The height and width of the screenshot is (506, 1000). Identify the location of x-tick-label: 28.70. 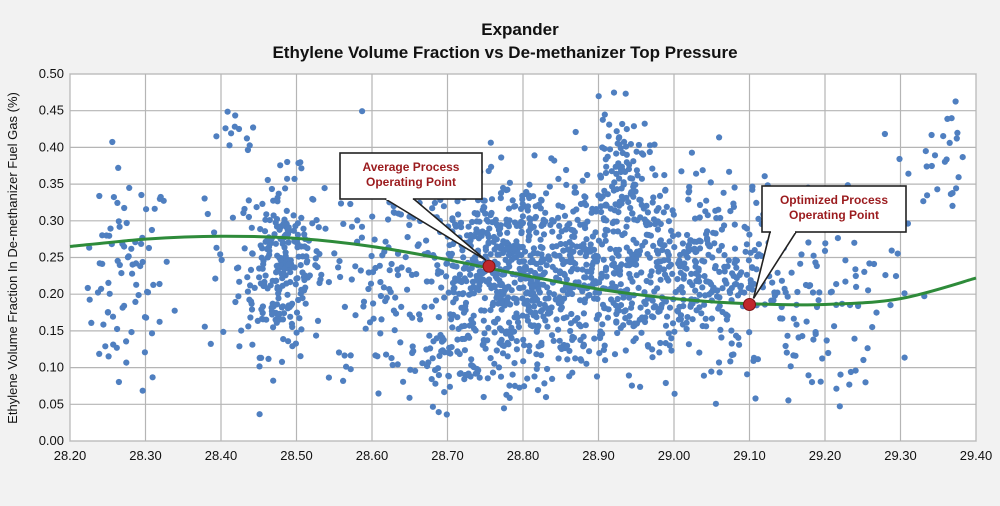
(447, 455).